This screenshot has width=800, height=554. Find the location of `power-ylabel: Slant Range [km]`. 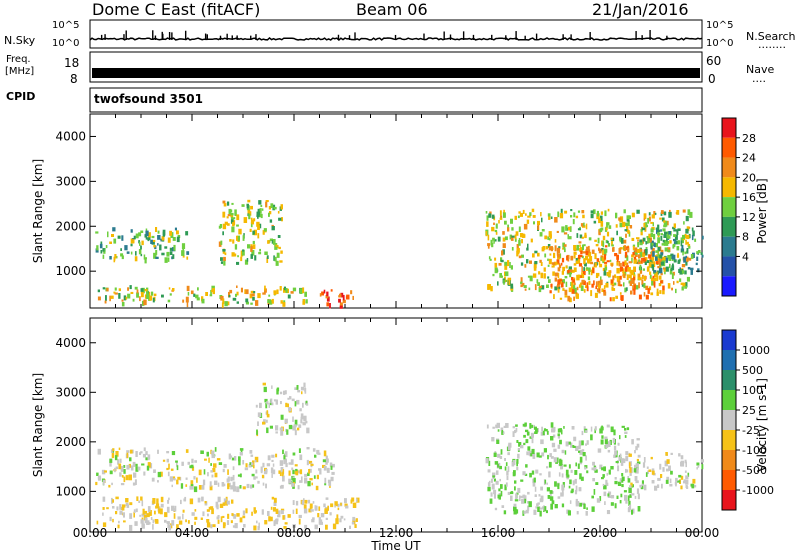

power-ylabel: Slant Range [km] is located at coordinates (38, 211).